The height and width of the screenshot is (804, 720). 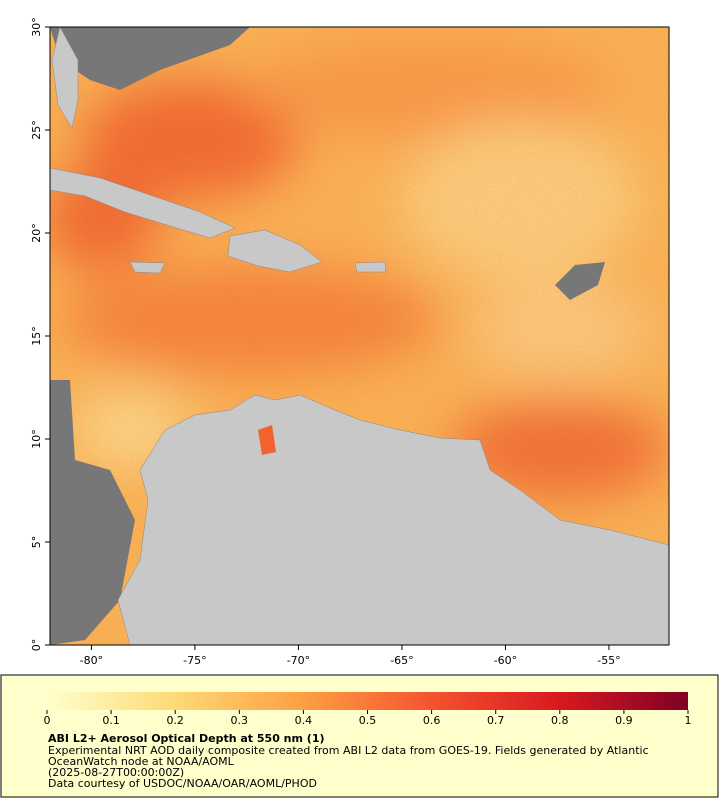 I want to click on colorbar-tick-label: 0.5, so click(x=368, y=720).